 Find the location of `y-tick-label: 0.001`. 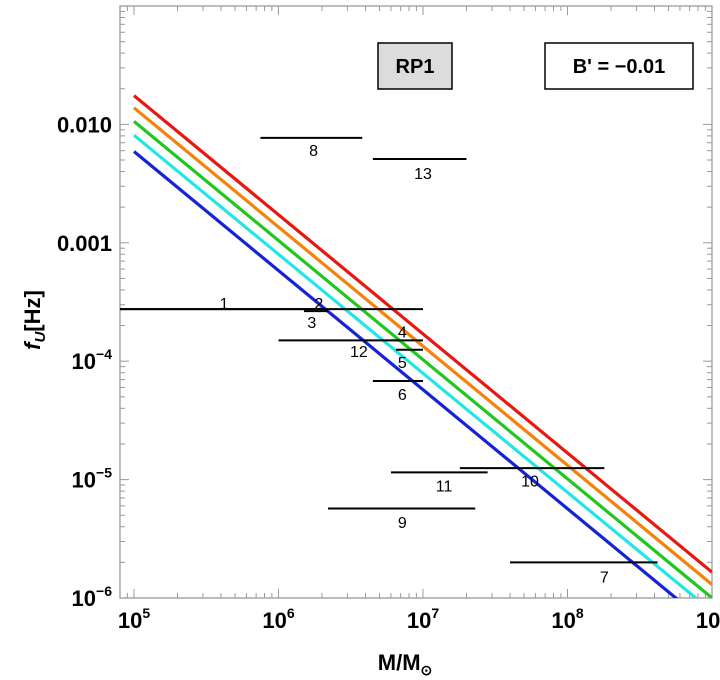

y-tick-label: 0.001 is located at coordinates (84, 243).